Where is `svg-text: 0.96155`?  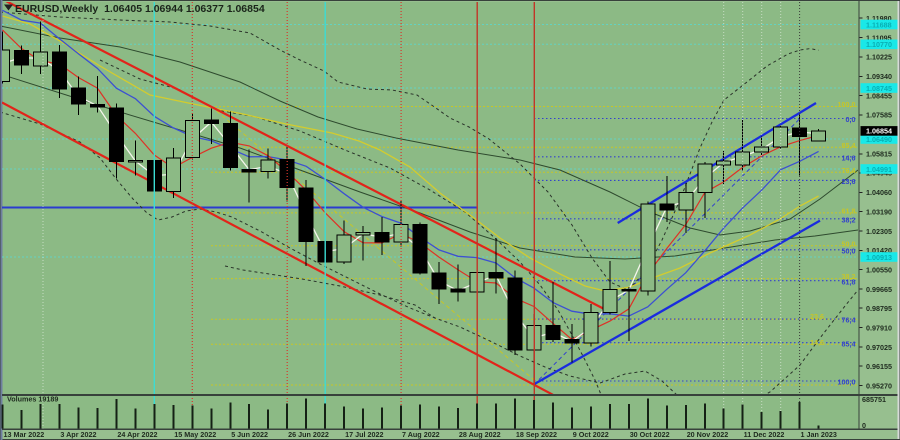 svg-text: 0.96155 is located at coordinates (879, 366).